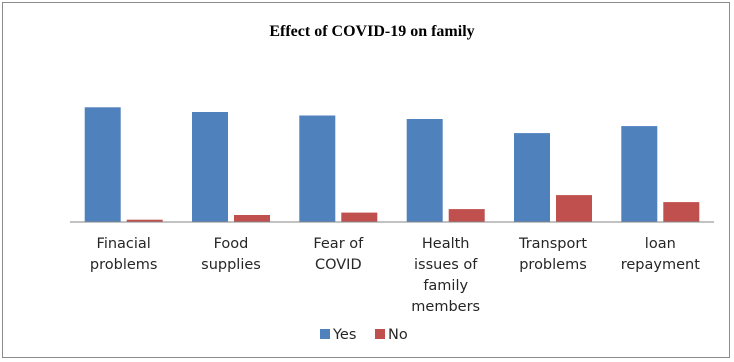 The image size is (734, 362). I want to click on category-label-line: members, so click(445, 307).